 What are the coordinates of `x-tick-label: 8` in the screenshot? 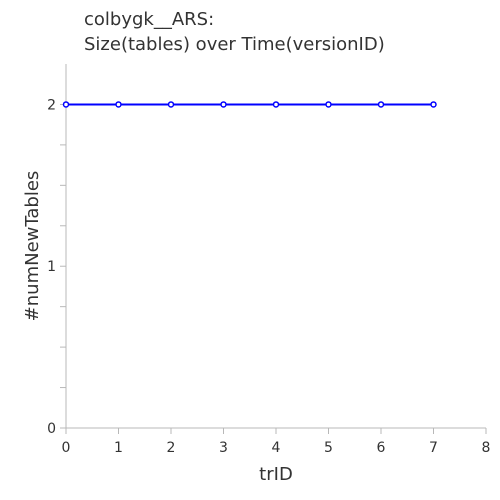 It's located at (486, 448).